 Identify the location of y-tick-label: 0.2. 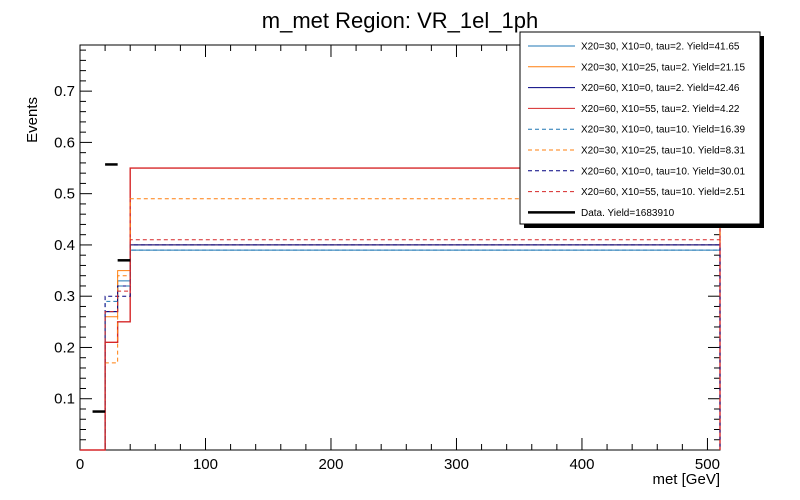
(64, 347).